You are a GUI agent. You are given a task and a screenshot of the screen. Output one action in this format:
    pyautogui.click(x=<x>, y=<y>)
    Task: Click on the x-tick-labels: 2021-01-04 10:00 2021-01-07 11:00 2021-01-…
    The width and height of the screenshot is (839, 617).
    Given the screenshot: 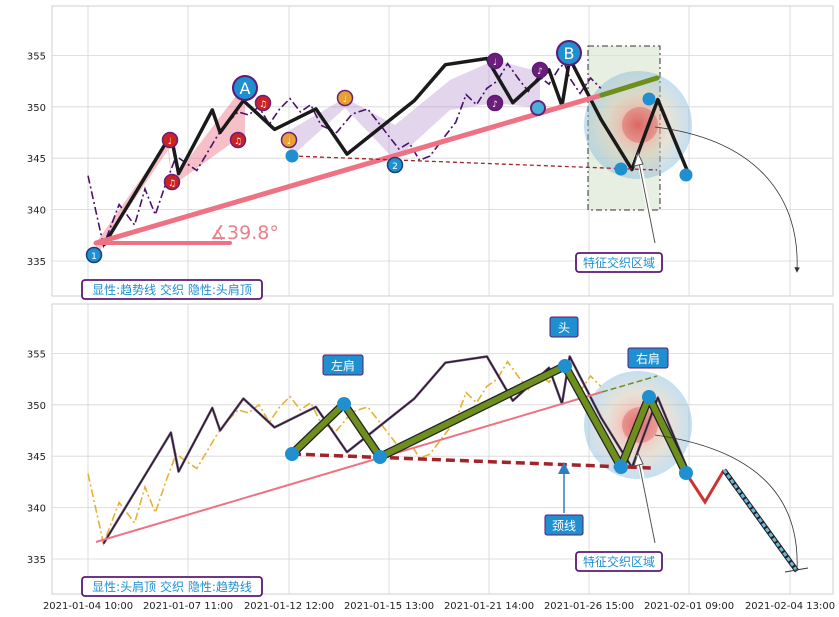 What is the action you would take?
    pyautogui.click(x=439, y=606)
    